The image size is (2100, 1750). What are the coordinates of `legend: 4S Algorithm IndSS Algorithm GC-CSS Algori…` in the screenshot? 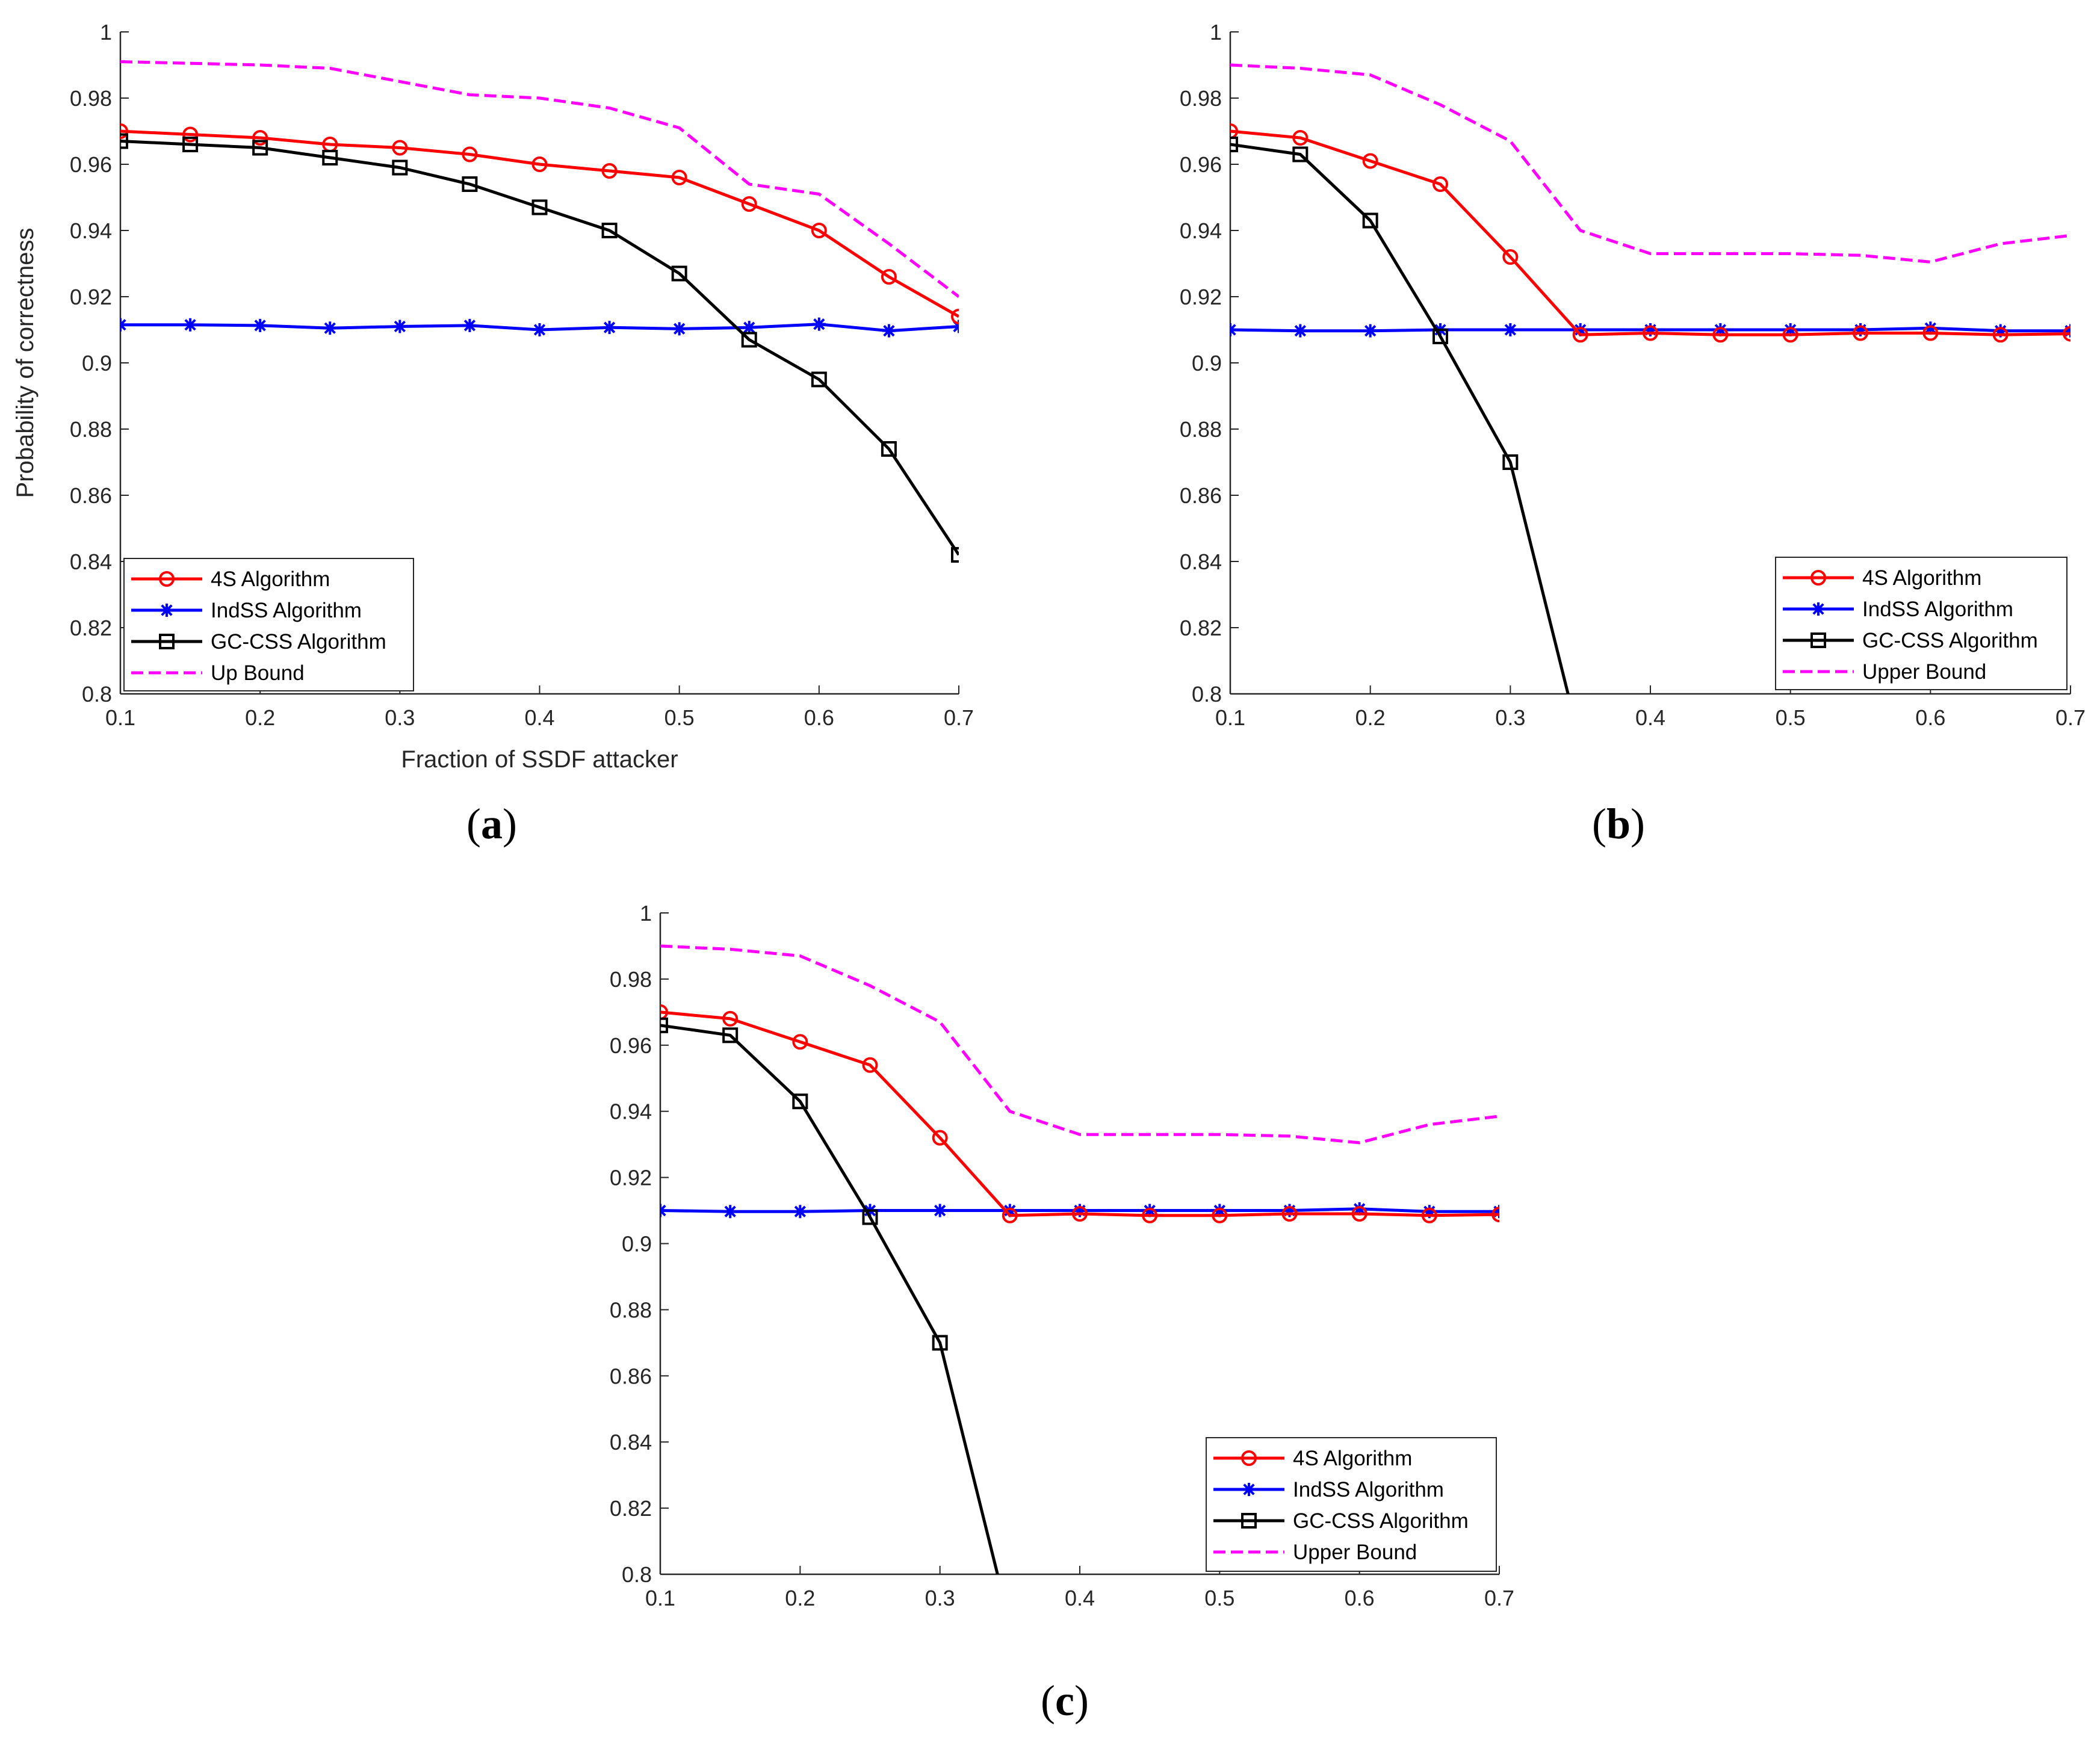 It's located at (1921, 623).